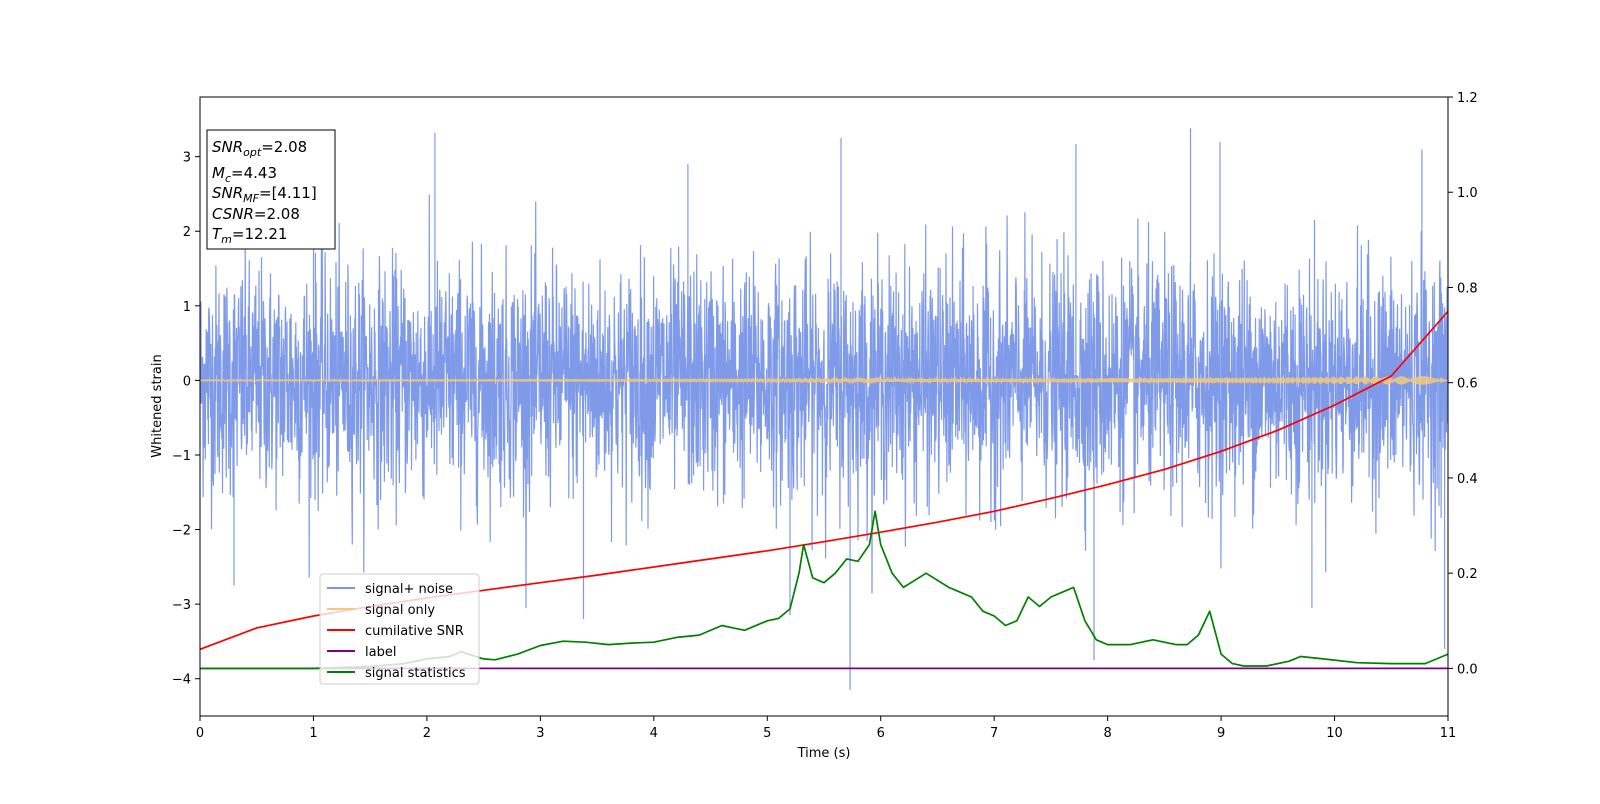 The height and width of the screenshot is (804, 1600). What do you see at coordinates (249, 235) in the screenshot?
I see `tm-text: Tm=12.21` at bounding box center [249, 235].